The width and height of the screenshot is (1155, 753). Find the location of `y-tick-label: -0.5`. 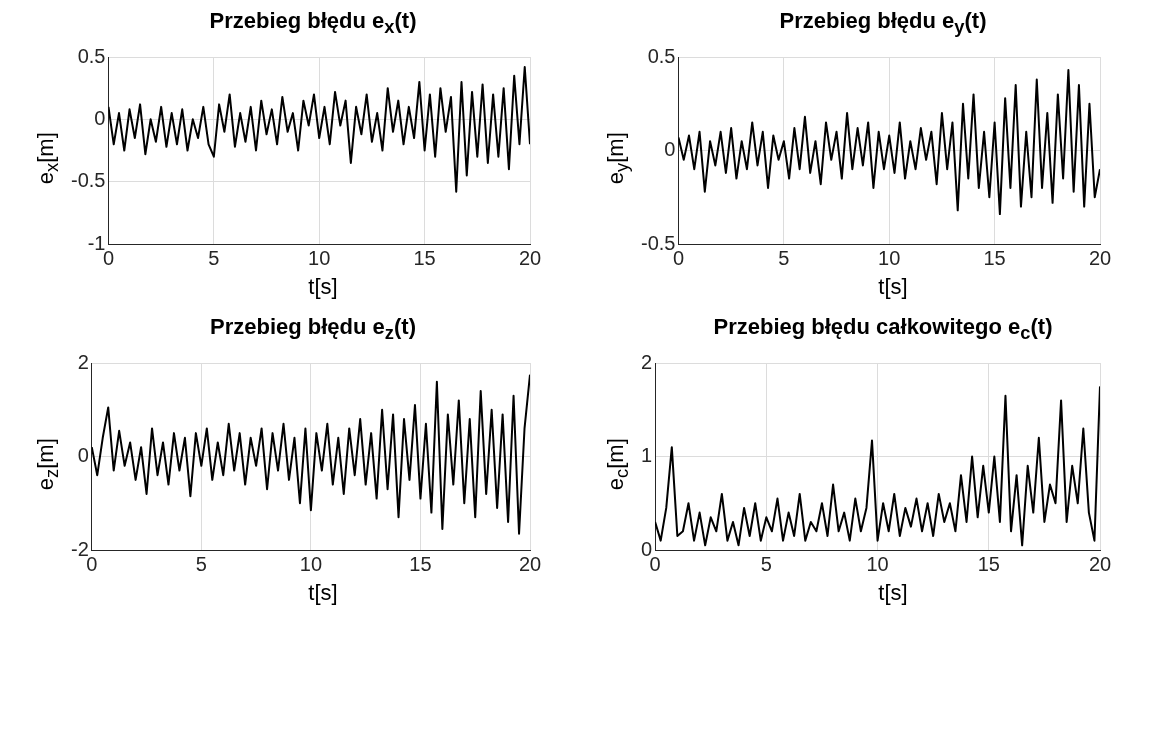

y-tick-label: -0.5 is located at coordinates (88, 180).